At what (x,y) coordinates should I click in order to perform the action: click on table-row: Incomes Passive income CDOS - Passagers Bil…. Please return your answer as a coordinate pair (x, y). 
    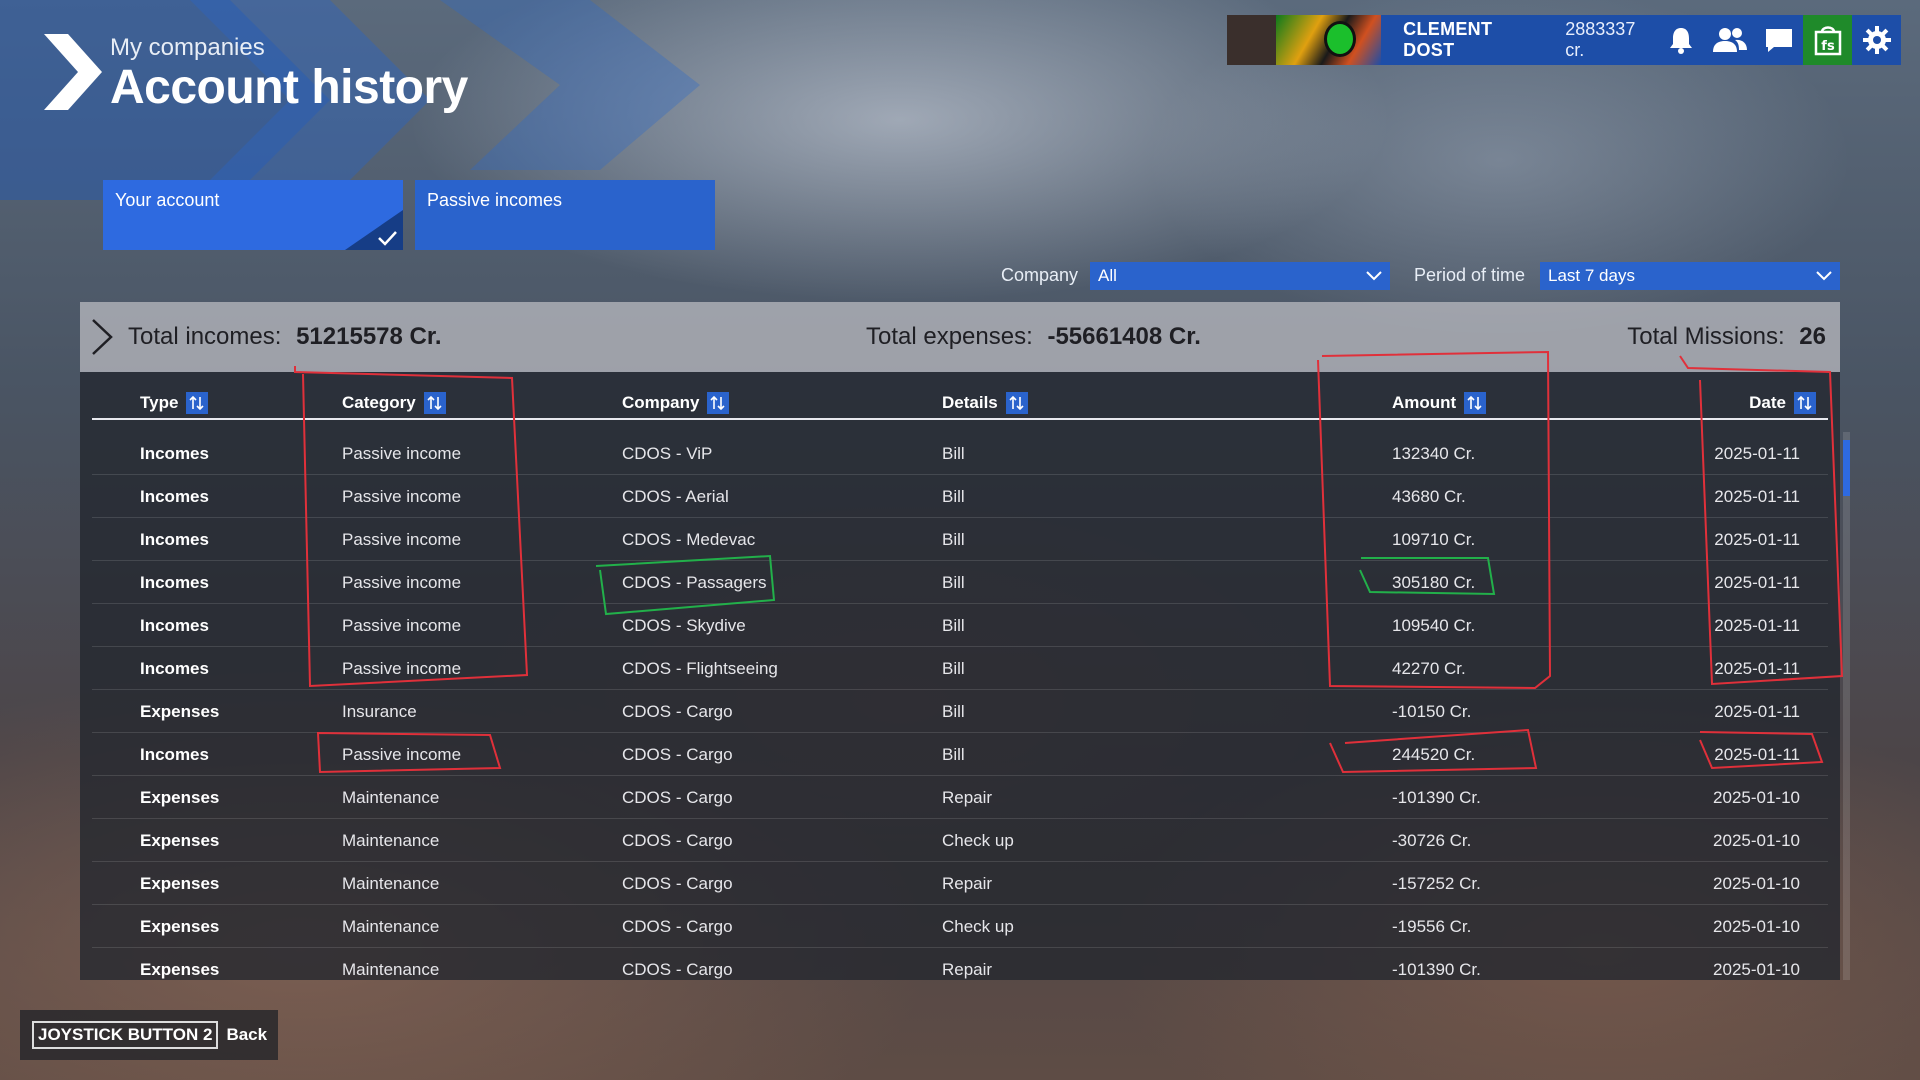
    Looking at the image, I should click on (960, 582).